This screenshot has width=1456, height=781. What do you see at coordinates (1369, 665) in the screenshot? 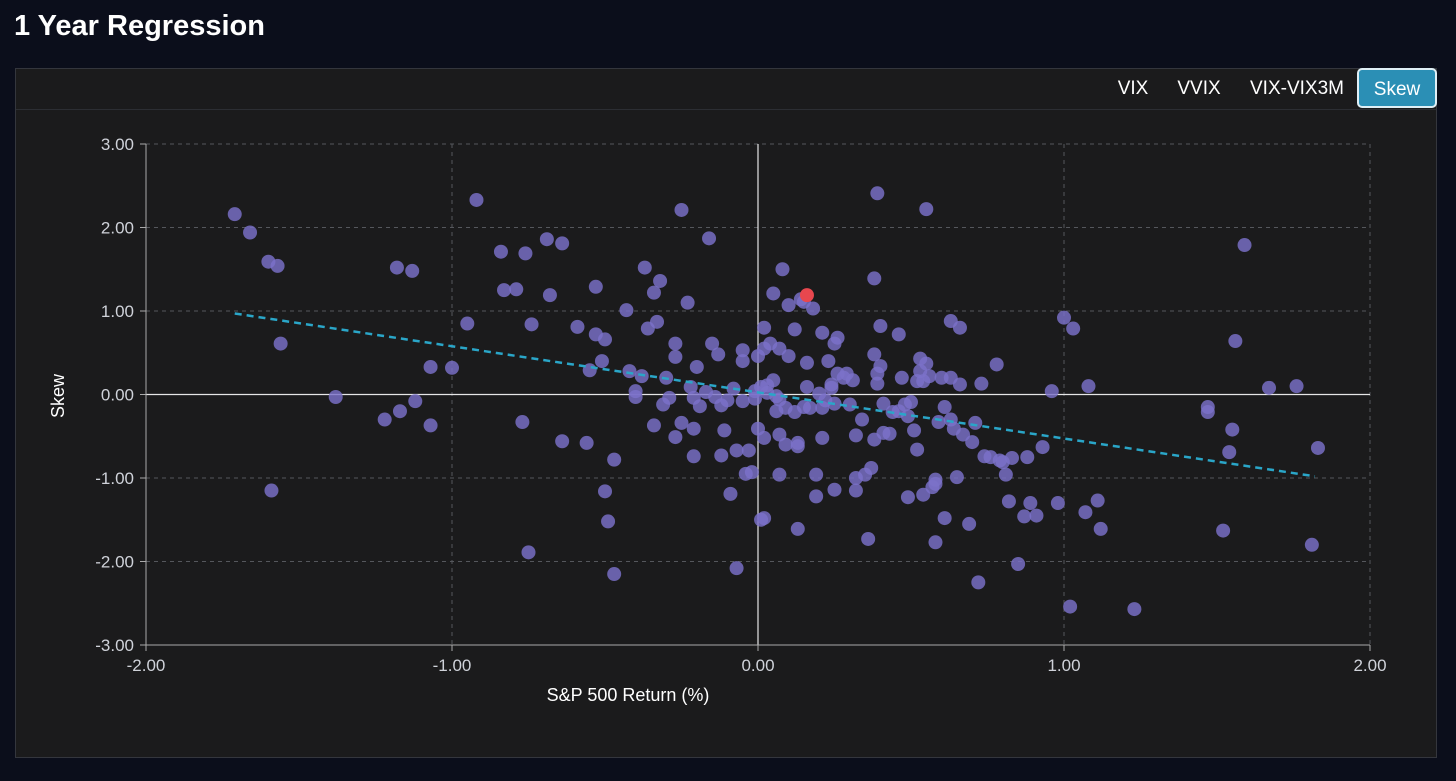
I see `x-tick-label: 2.00` at bounding box center [1369, 665].